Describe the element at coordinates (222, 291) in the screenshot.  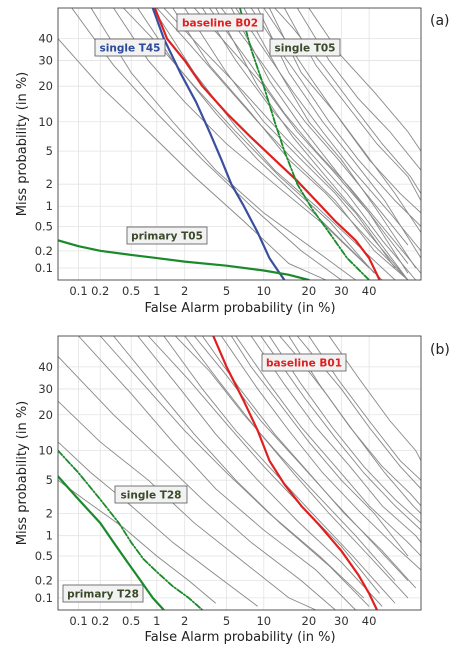
I see `x-tick-labels-a: 0.1 0.2 0.5 1 2 5 10 20 30 40` at that location.